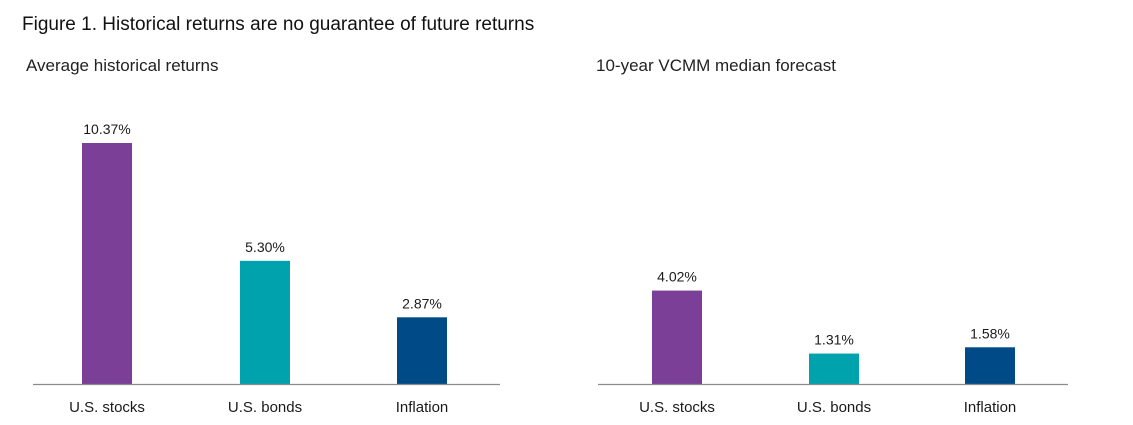 This screenshot has width=1133, height=425. Describe the element at coordinates (677, 337) in the screenshot. I see `right-bar-u-s-stocks` at that location.